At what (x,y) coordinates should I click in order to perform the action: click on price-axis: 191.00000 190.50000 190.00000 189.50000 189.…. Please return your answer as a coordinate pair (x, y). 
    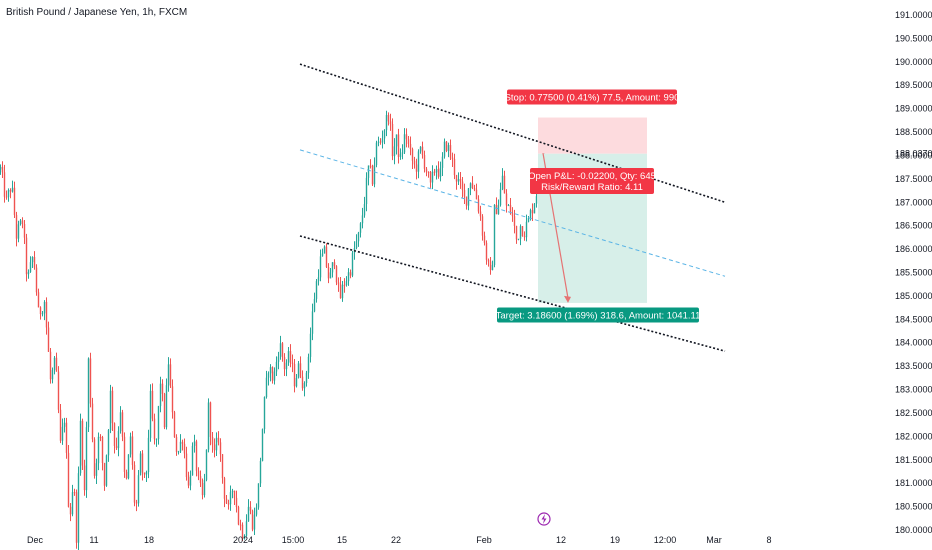
    Looking at the image, I should click on (913, 272).